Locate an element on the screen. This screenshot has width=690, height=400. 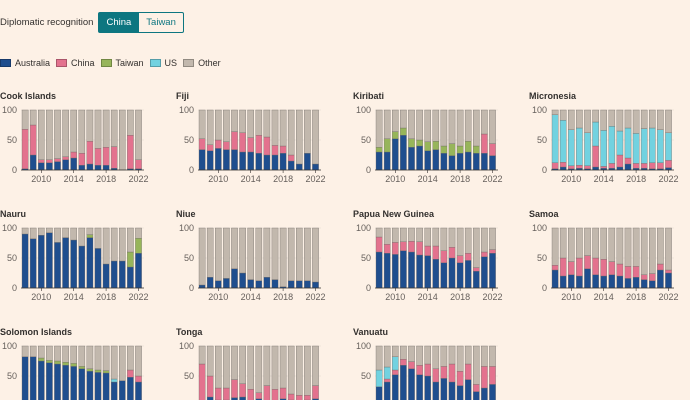
bar-tonga-2021-china is located at coordinates (307, 397).